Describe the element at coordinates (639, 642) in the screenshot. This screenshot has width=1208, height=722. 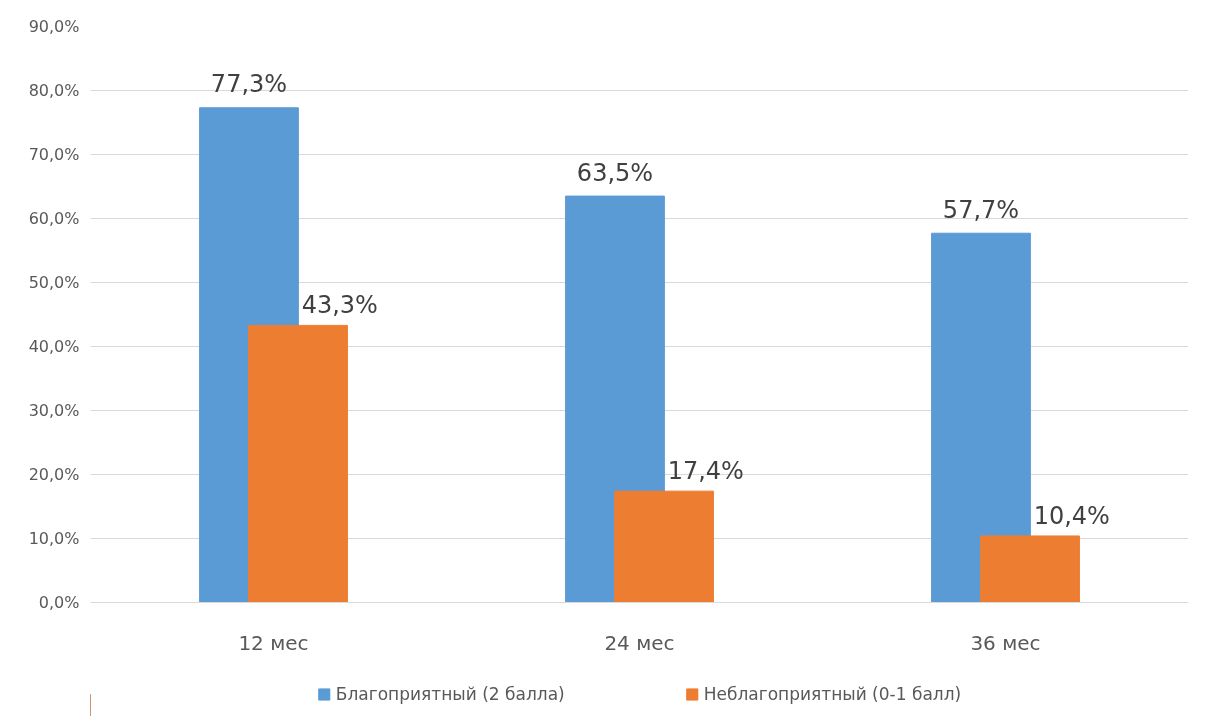
I see `x-tick-label: 24 мес` at that location.